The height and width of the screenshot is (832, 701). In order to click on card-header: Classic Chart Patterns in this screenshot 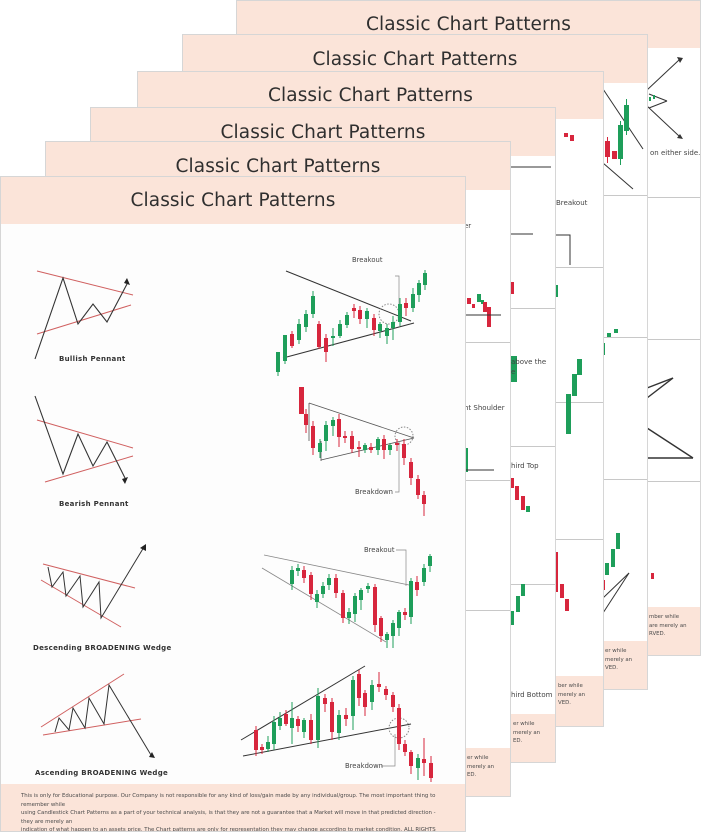, I will do `click(233, 200)`.